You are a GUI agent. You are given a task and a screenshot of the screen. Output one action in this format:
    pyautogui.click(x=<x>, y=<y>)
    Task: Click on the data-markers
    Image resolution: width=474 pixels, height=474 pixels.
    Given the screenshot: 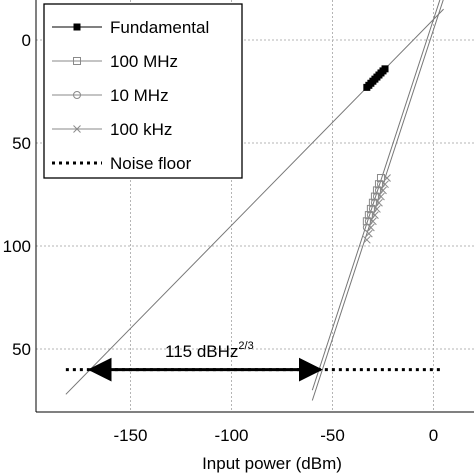 What is the action you would take?
    pyautogui.click(x=376, y=154)
    